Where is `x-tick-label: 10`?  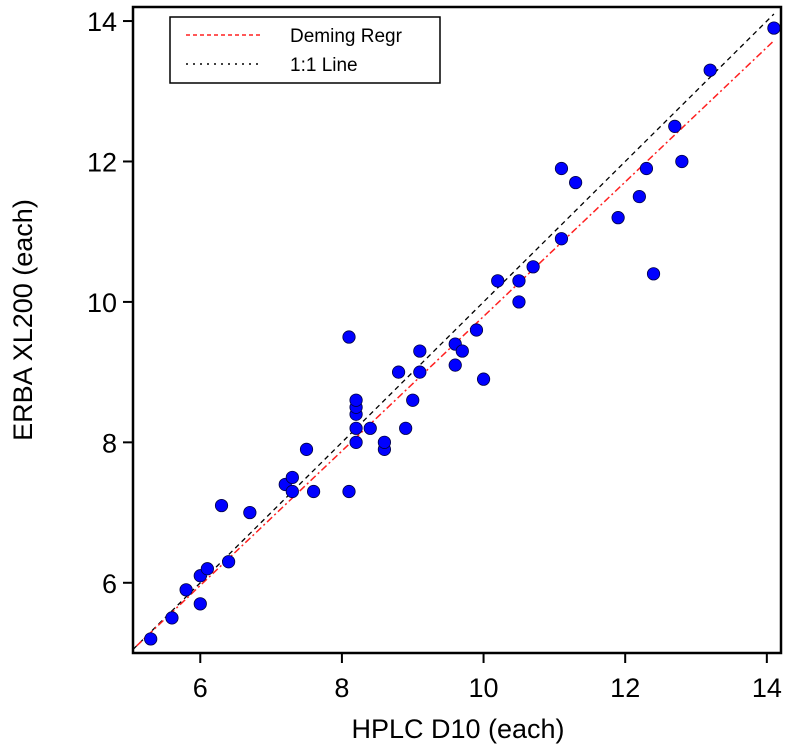
x-tick-label: 10 is located at coordinates (484, 688).